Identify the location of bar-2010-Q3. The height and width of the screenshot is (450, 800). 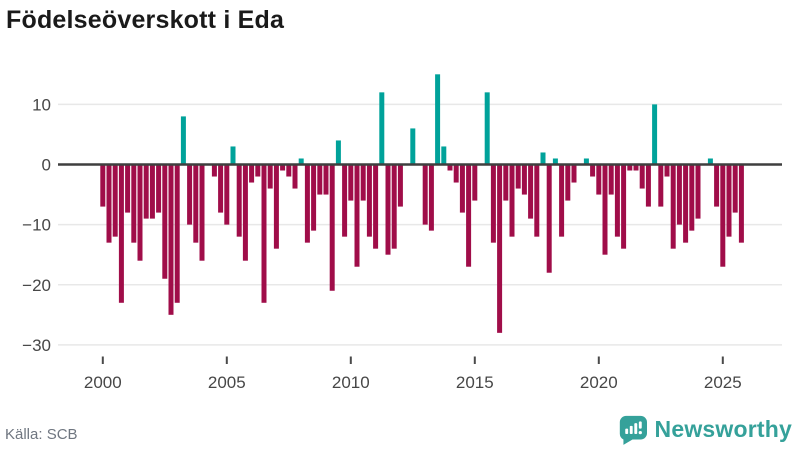
(363, 182).